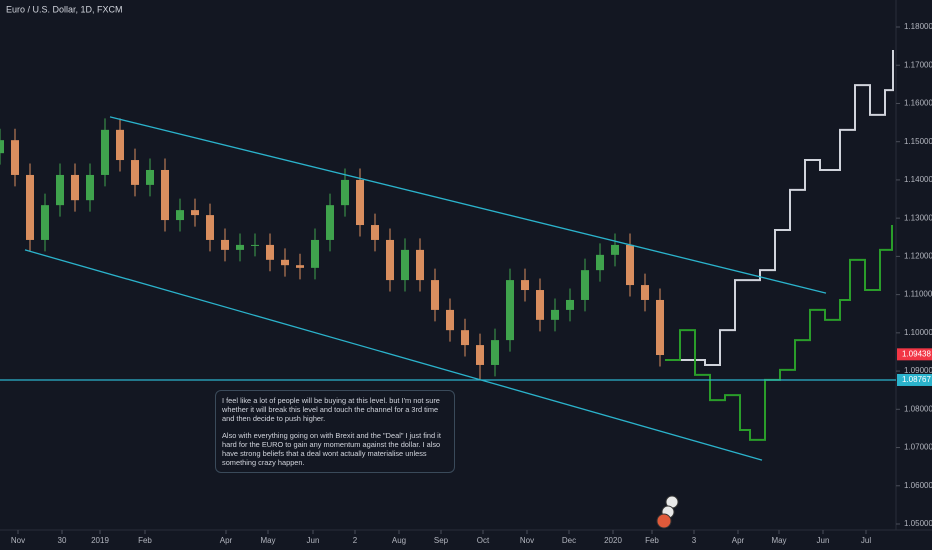 This screenshot has height=550, width=932. Describe the element at coordinates (918, 294) in the screenshot. I see `y-tick-label: 1.11000` at that location.